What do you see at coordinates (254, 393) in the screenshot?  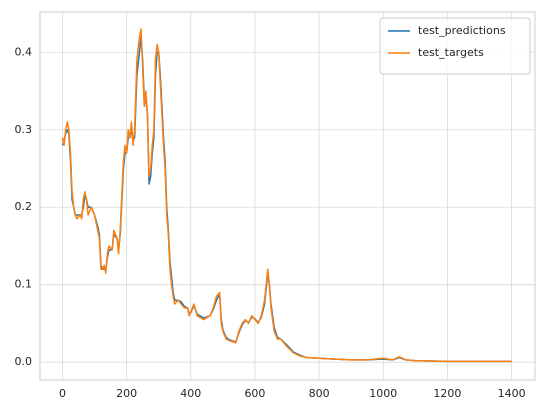 I see `x-tick-label: 600` at bounding box center [254, 393].